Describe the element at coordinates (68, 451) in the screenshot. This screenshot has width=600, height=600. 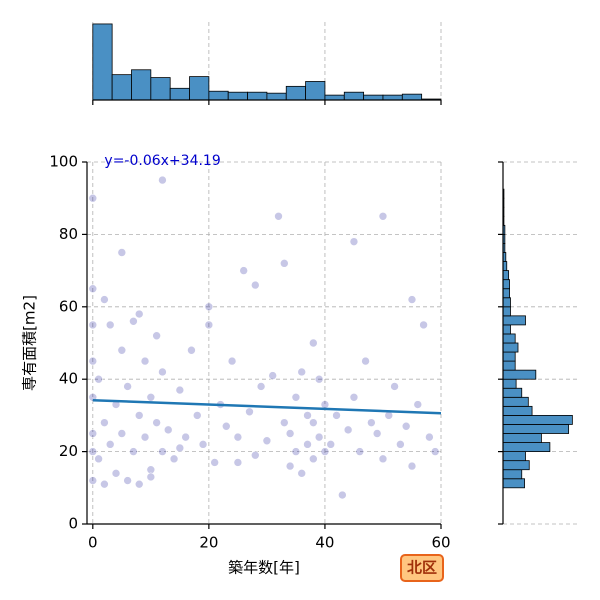
I see `y-tick-label: 20` at that location.